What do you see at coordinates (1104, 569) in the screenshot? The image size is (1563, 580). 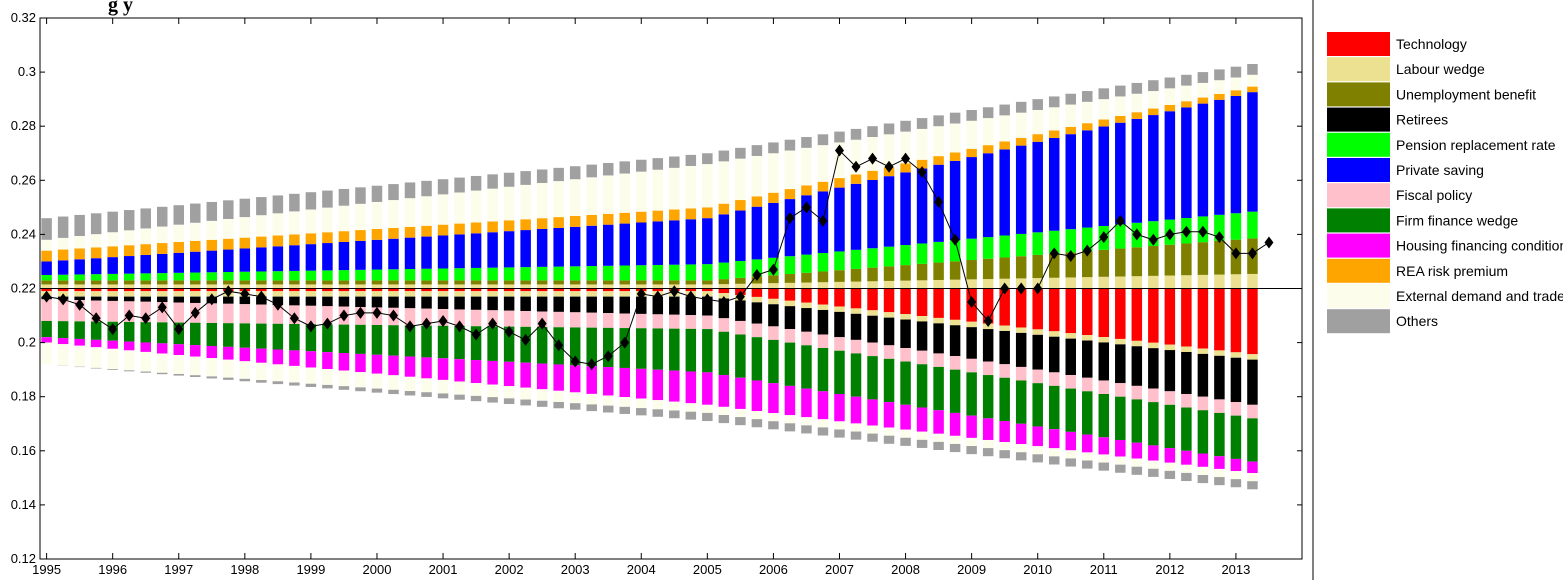 I see `x-tick-label: 2011` at bounding box center [1104, 569].